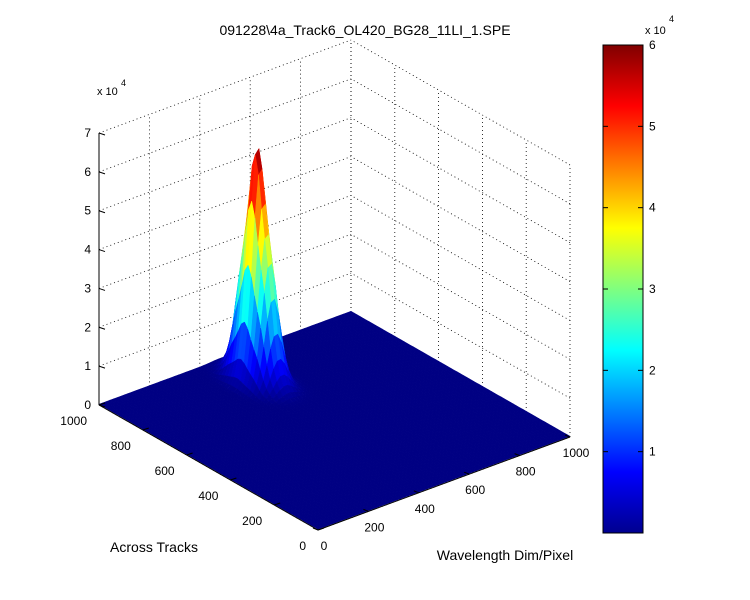 The width and height of the screenshot is (750, 600). What do you see at coordinates (154, 547) in the screenshot?
I see `y-axis-label: Across Tracks` at bounding box center [154, 547].